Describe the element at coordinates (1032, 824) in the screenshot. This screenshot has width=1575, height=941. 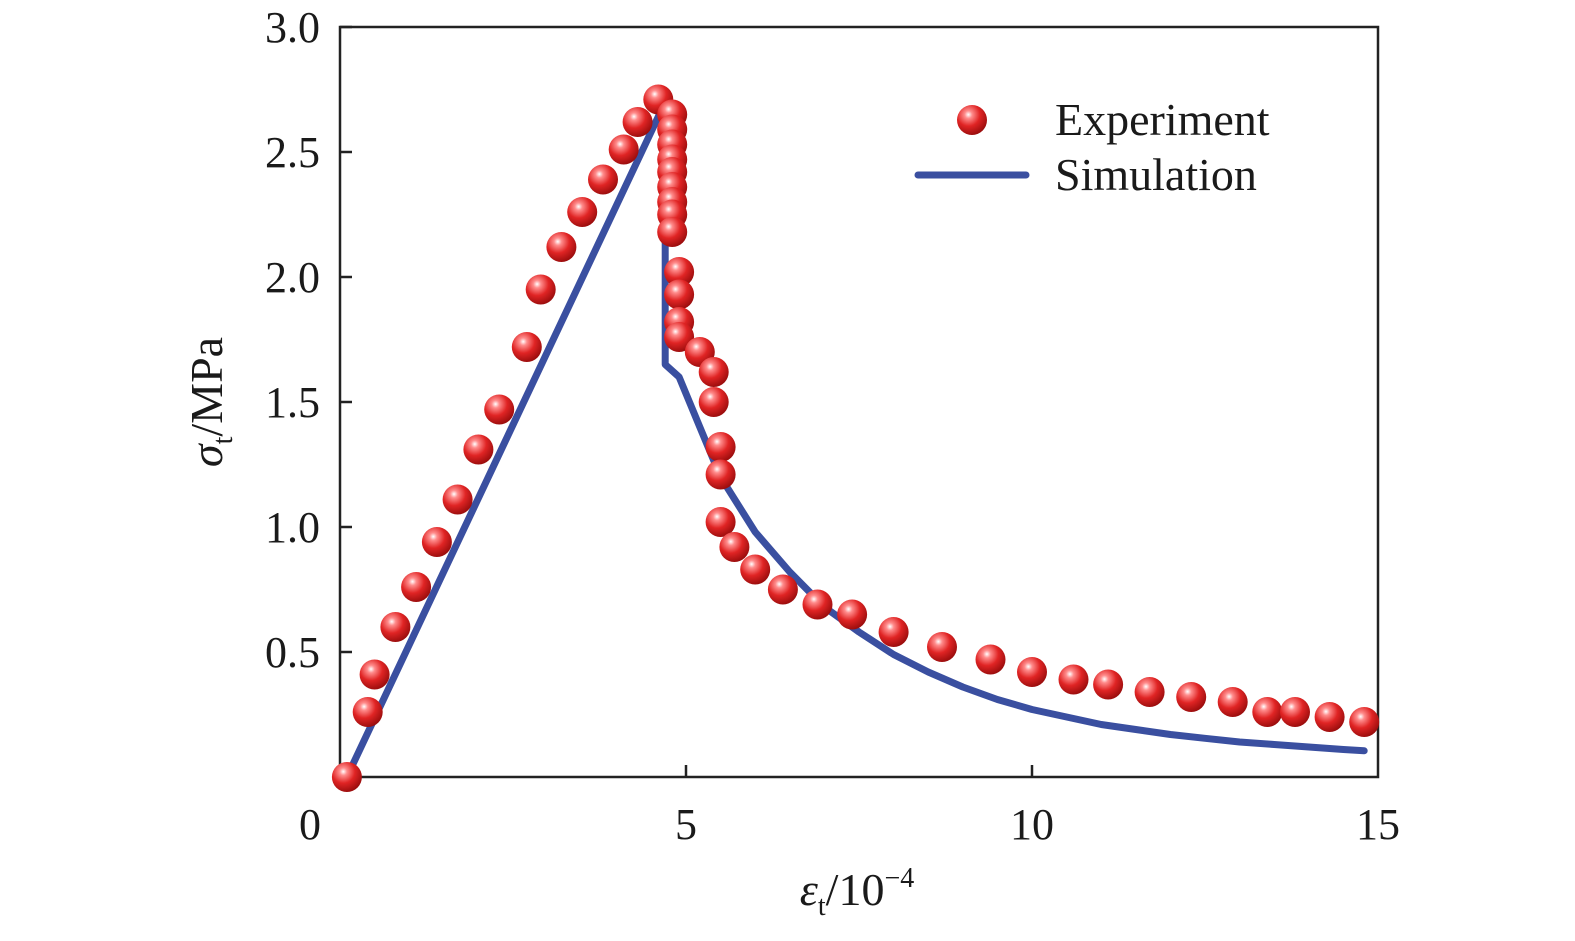
I see `x-tick-label: 10` at that location.